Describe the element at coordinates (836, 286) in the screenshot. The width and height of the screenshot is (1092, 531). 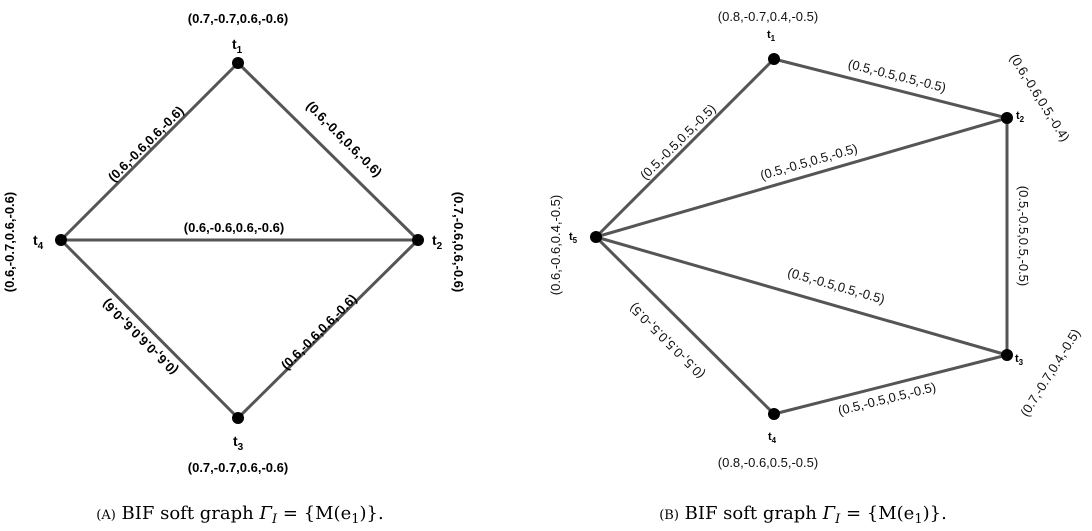
I see `edge-b-t5-t3-value: (0.5,-0.5,0.5,-0.5)` at that location.